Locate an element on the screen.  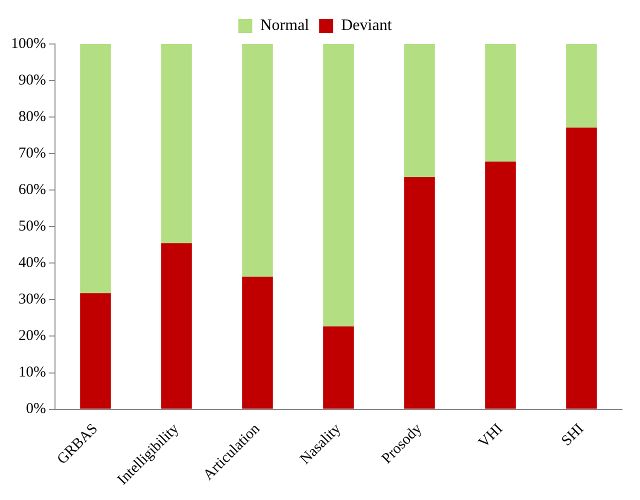
y-tick-label: 60% is located at coordinates (32, 190).